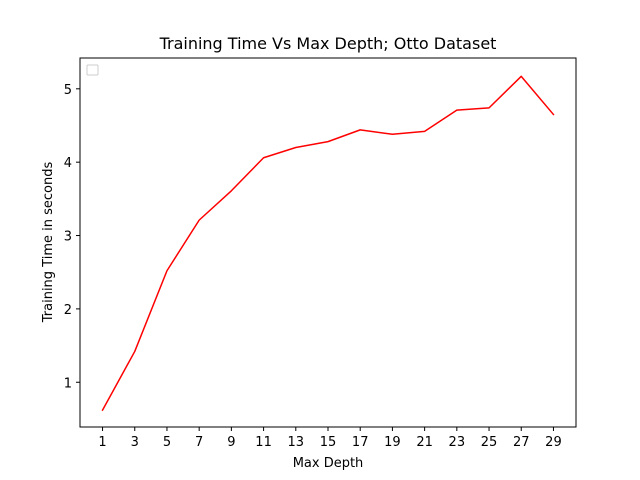 Image resolution: width=640 pixels, height=480 pixels. I want to click on y-tick-label: 2, so click(68, 310).